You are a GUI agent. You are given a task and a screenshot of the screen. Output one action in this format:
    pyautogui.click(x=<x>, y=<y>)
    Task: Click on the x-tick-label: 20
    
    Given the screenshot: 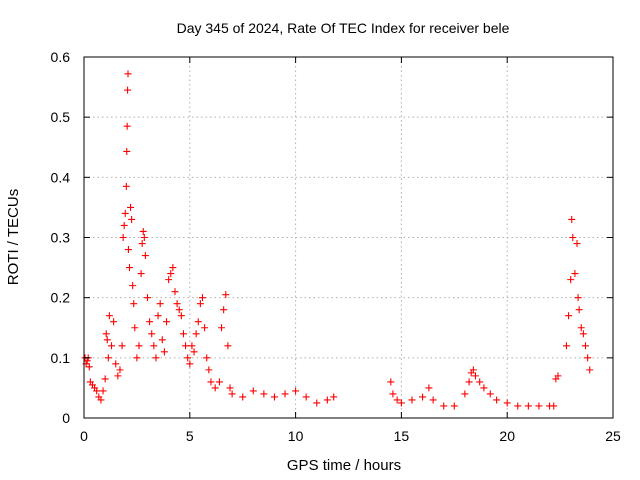 What is the action you would take?
    pyautogui.click(x=507, y=436)
    